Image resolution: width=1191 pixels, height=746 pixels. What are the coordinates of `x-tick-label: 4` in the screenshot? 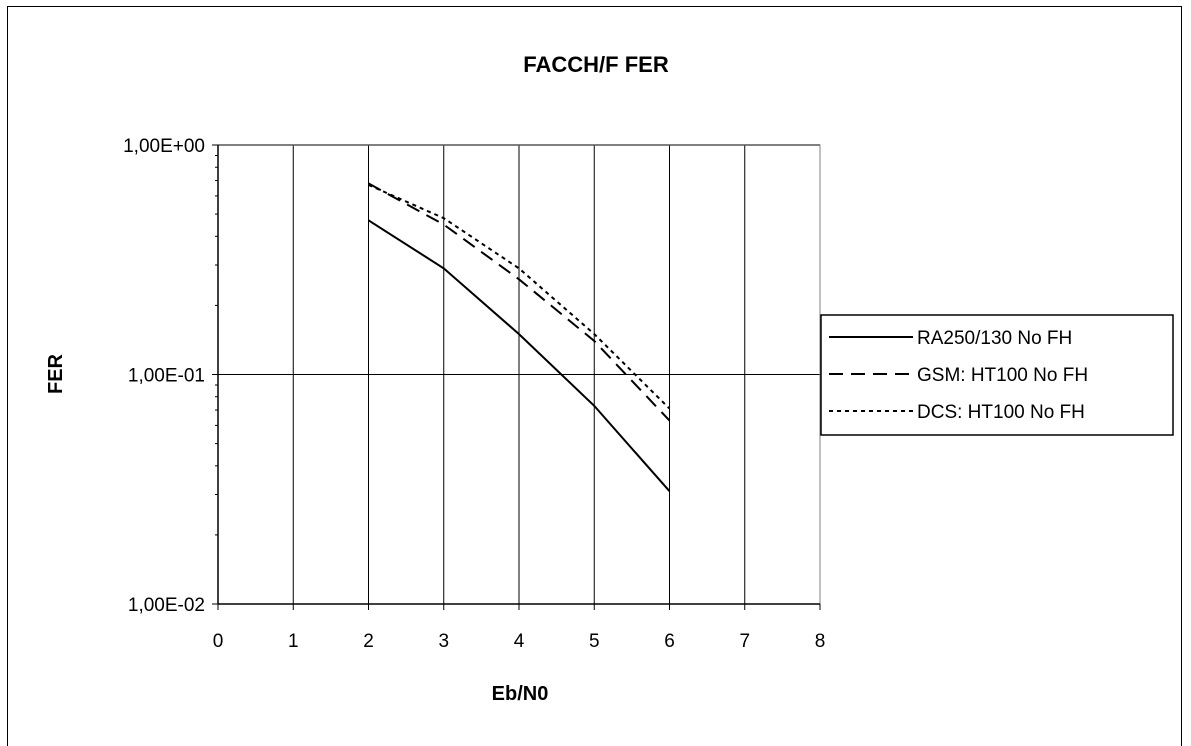 It's located at (519, 641).